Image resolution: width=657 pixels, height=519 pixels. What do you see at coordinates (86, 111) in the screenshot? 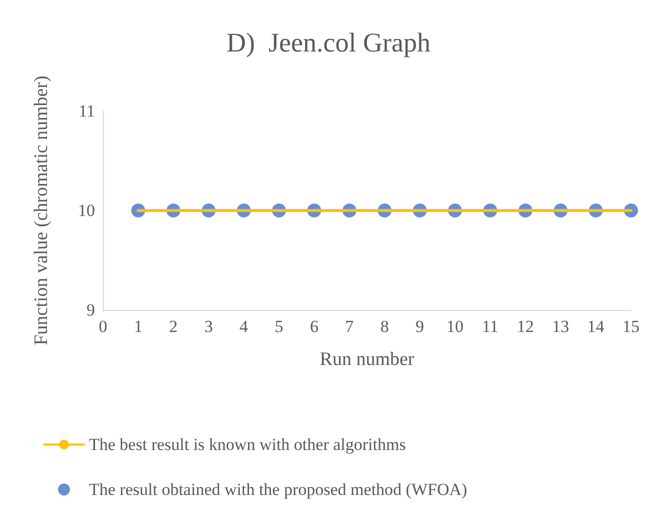
I see `y-tick-label: 11` at bounding box center [86, 111].